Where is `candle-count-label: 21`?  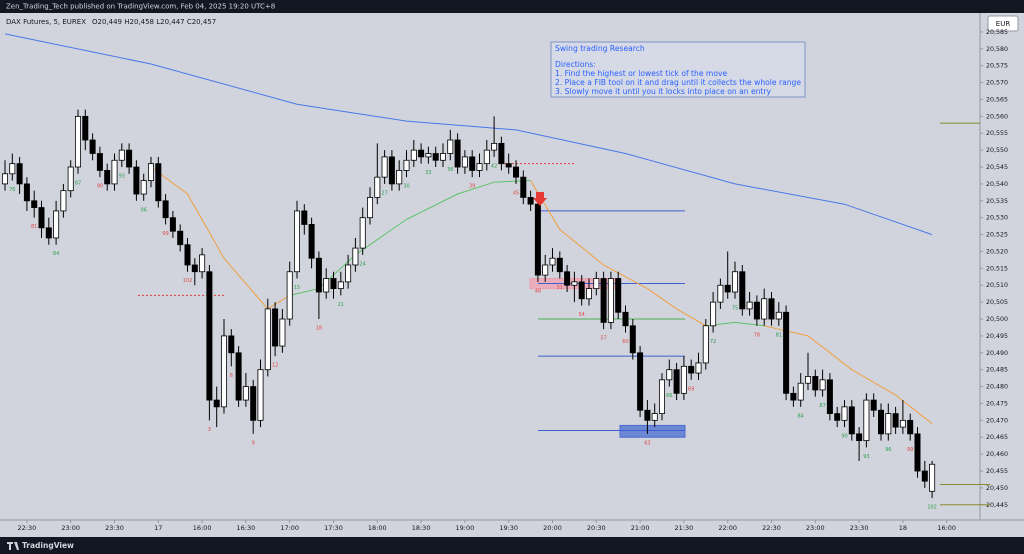
candle-count-label: 21 is located at coordinates (341, 305).